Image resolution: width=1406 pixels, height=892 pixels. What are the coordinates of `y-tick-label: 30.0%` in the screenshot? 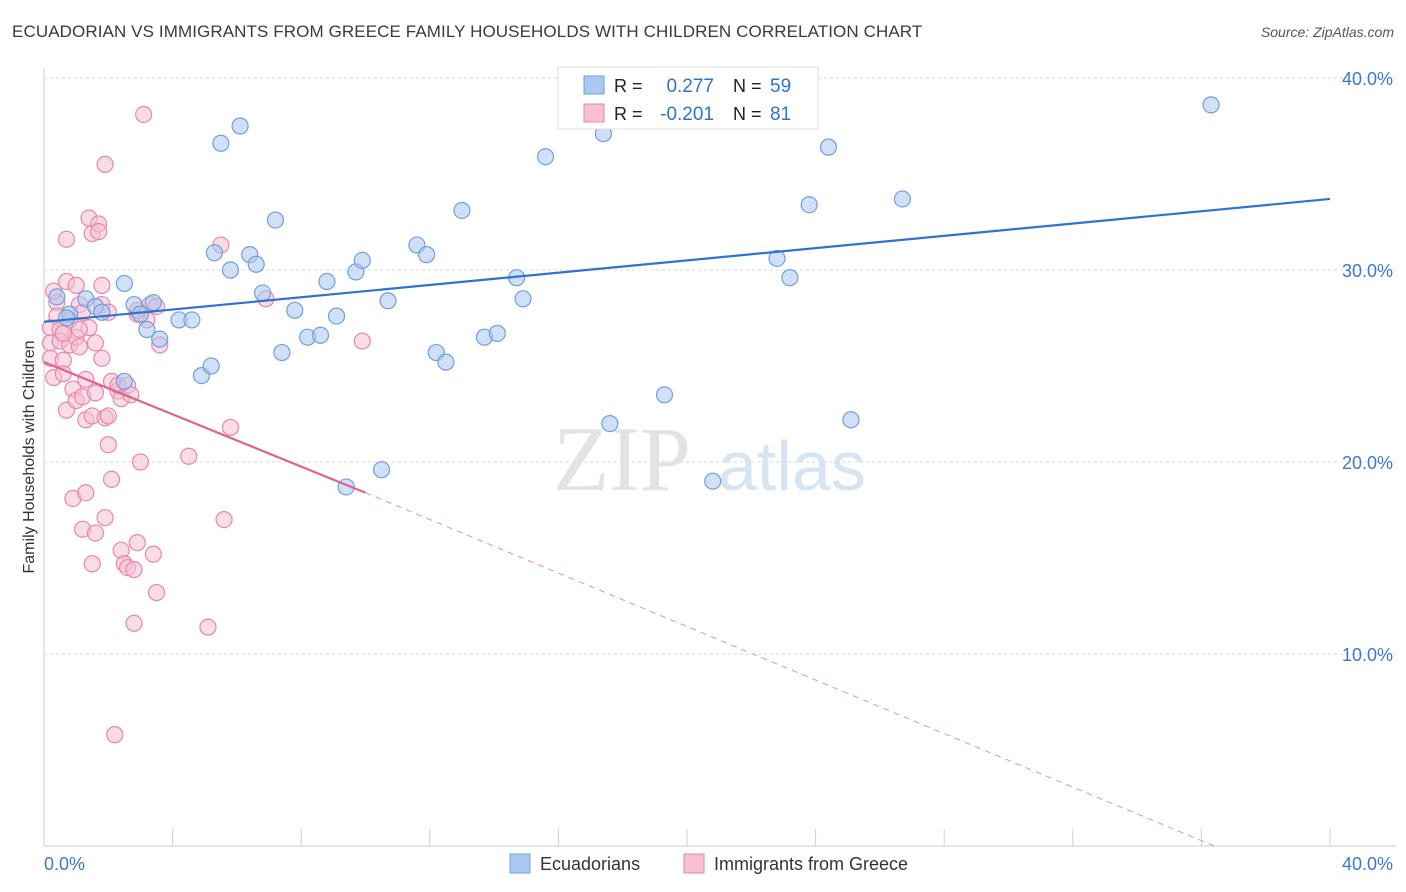 It's located at (1367, 271).